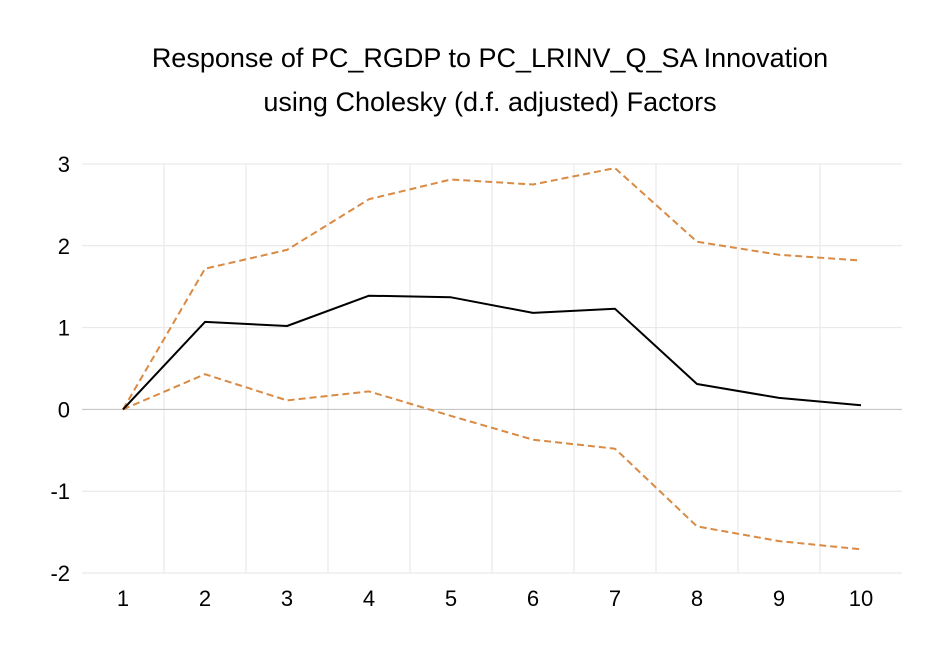  I want to click on y-tick-labels: -2 -1 0 1 2 3, so click(60, 369).